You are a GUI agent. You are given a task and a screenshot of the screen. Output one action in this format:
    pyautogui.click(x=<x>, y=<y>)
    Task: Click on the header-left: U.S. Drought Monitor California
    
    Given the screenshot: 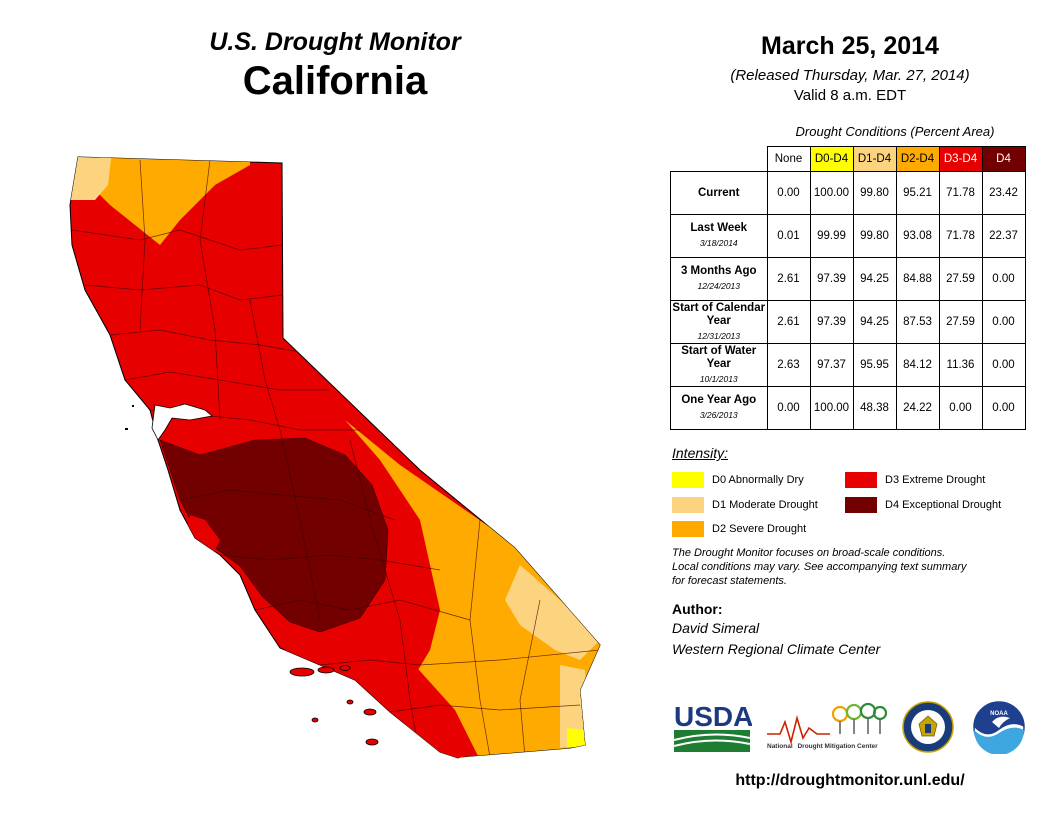 What is the action you would take?
    pyautogui.click(x=335, y=66)
    